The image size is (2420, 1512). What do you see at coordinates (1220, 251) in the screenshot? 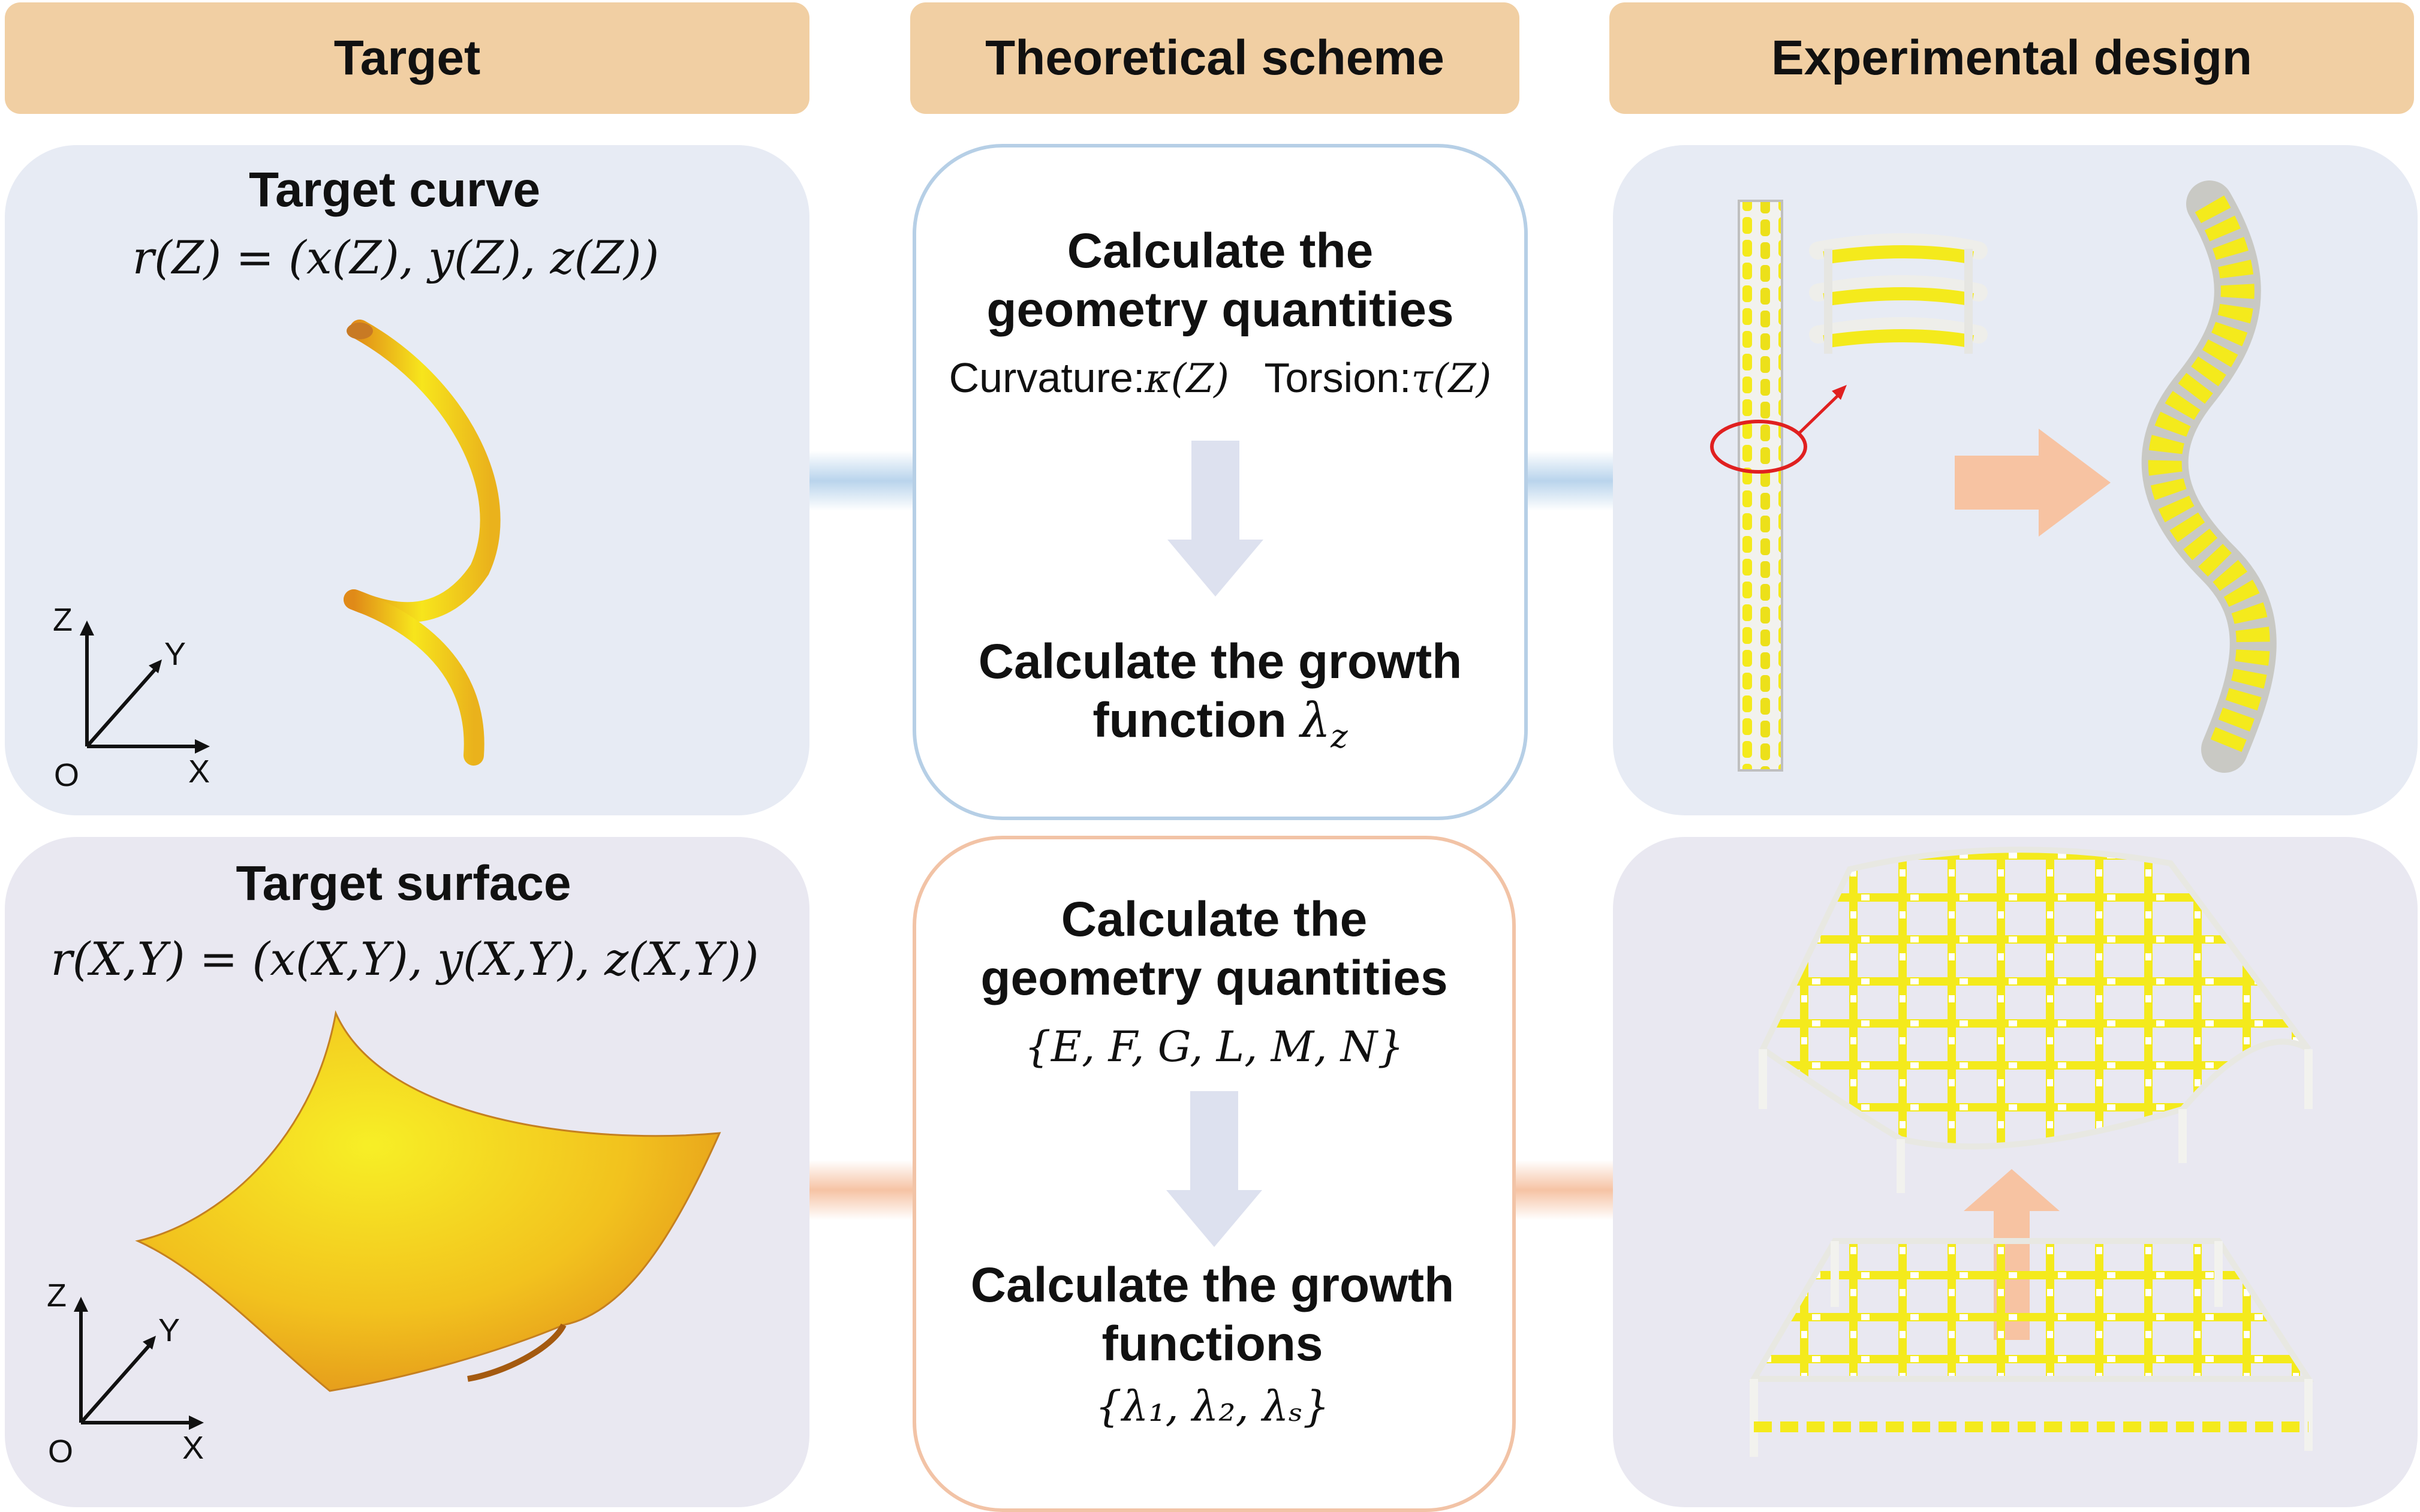
I see `curve-scheme-line1: Calculate the` at bounding box center [1220, 251].